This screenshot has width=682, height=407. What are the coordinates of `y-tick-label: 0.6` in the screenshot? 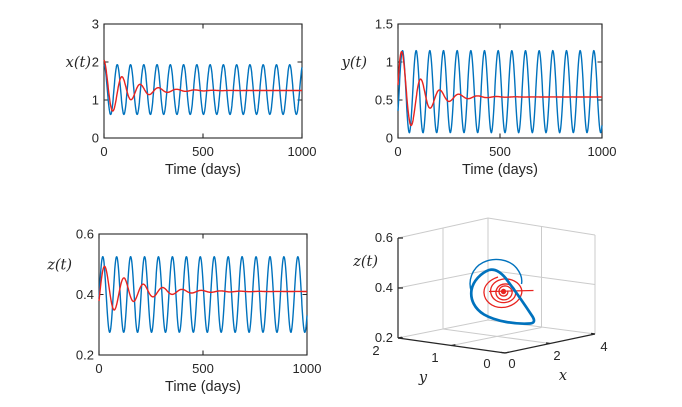 It's located at (85, 234).